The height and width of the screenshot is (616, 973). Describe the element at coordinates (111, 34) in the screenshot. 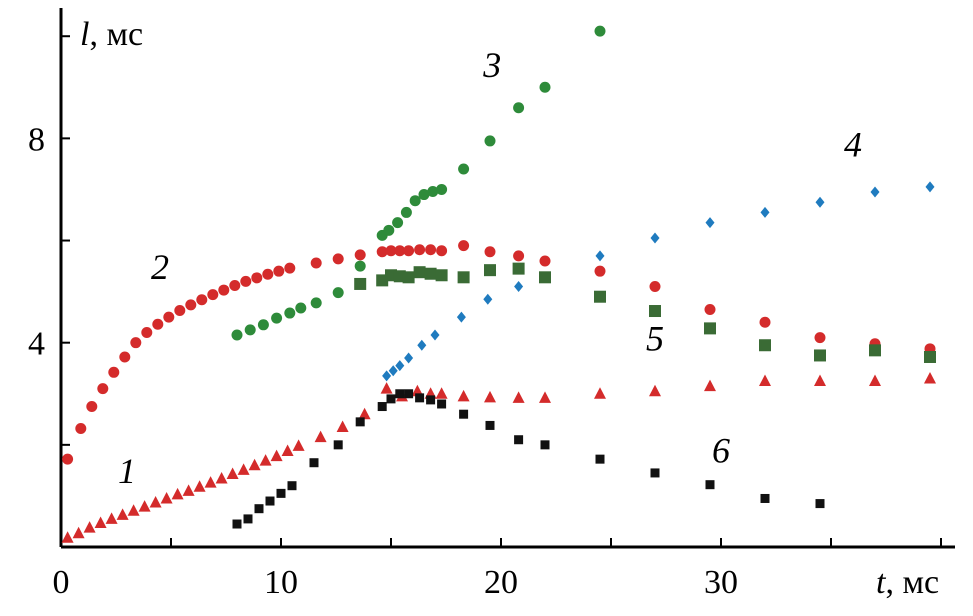

I see `y-axis-label: l, мс` at that location.